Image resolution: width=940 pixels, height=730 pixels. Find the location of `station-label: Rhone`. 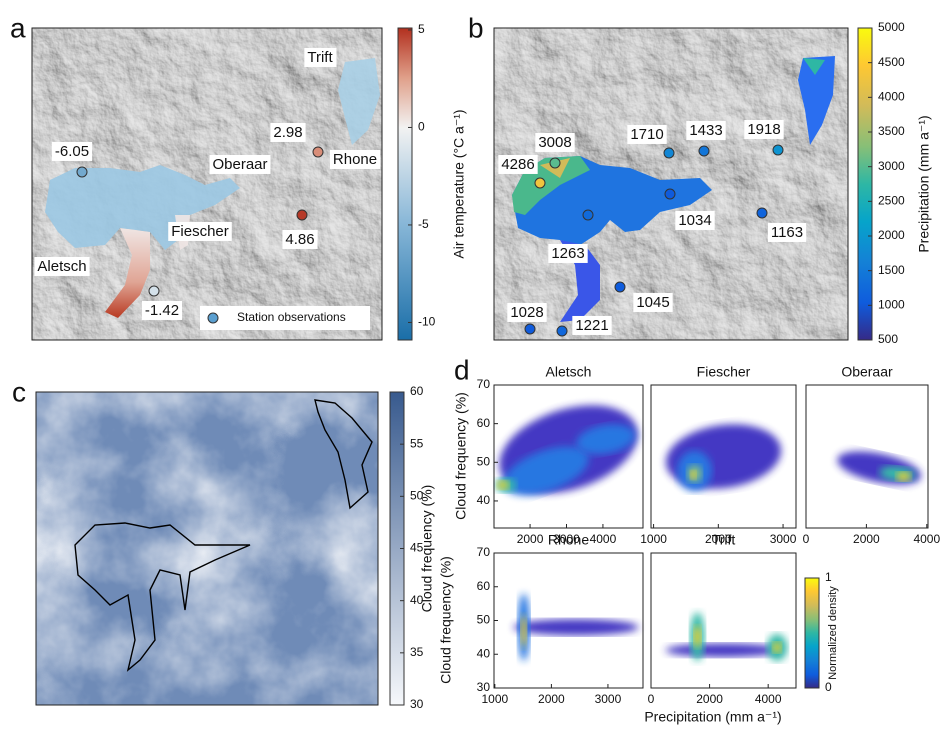

station-label: Rhone is located at coordinates (355, 159).